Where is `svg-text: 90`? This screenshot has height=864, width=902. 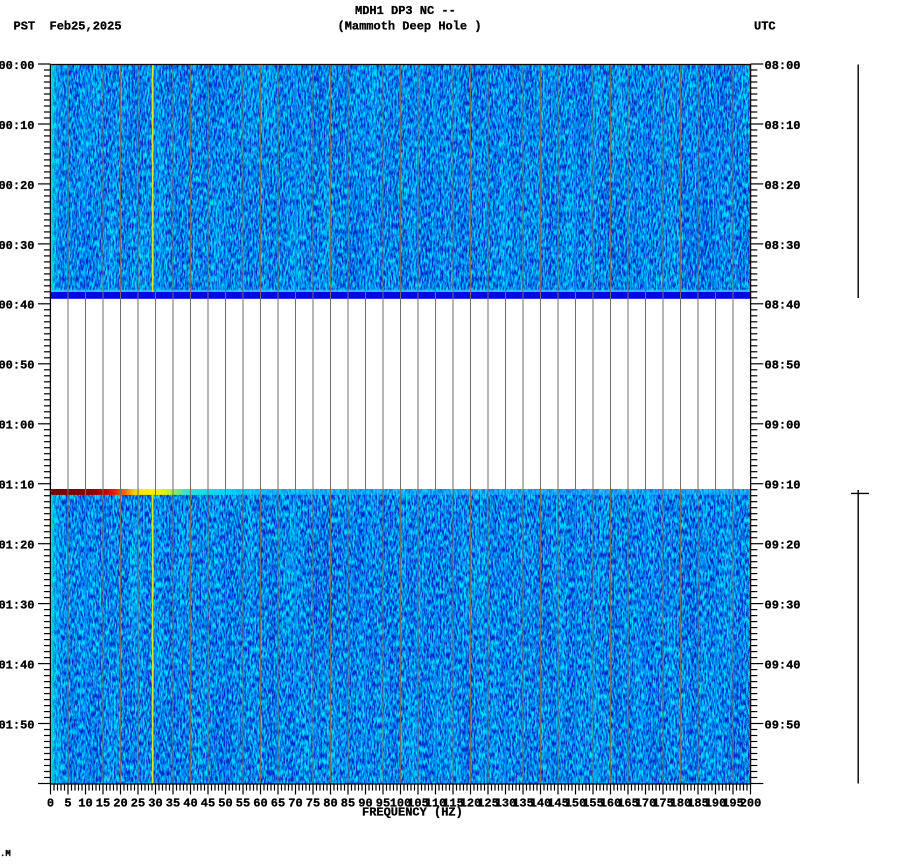
svg-text: 90 is located at coordinates (365, 804).